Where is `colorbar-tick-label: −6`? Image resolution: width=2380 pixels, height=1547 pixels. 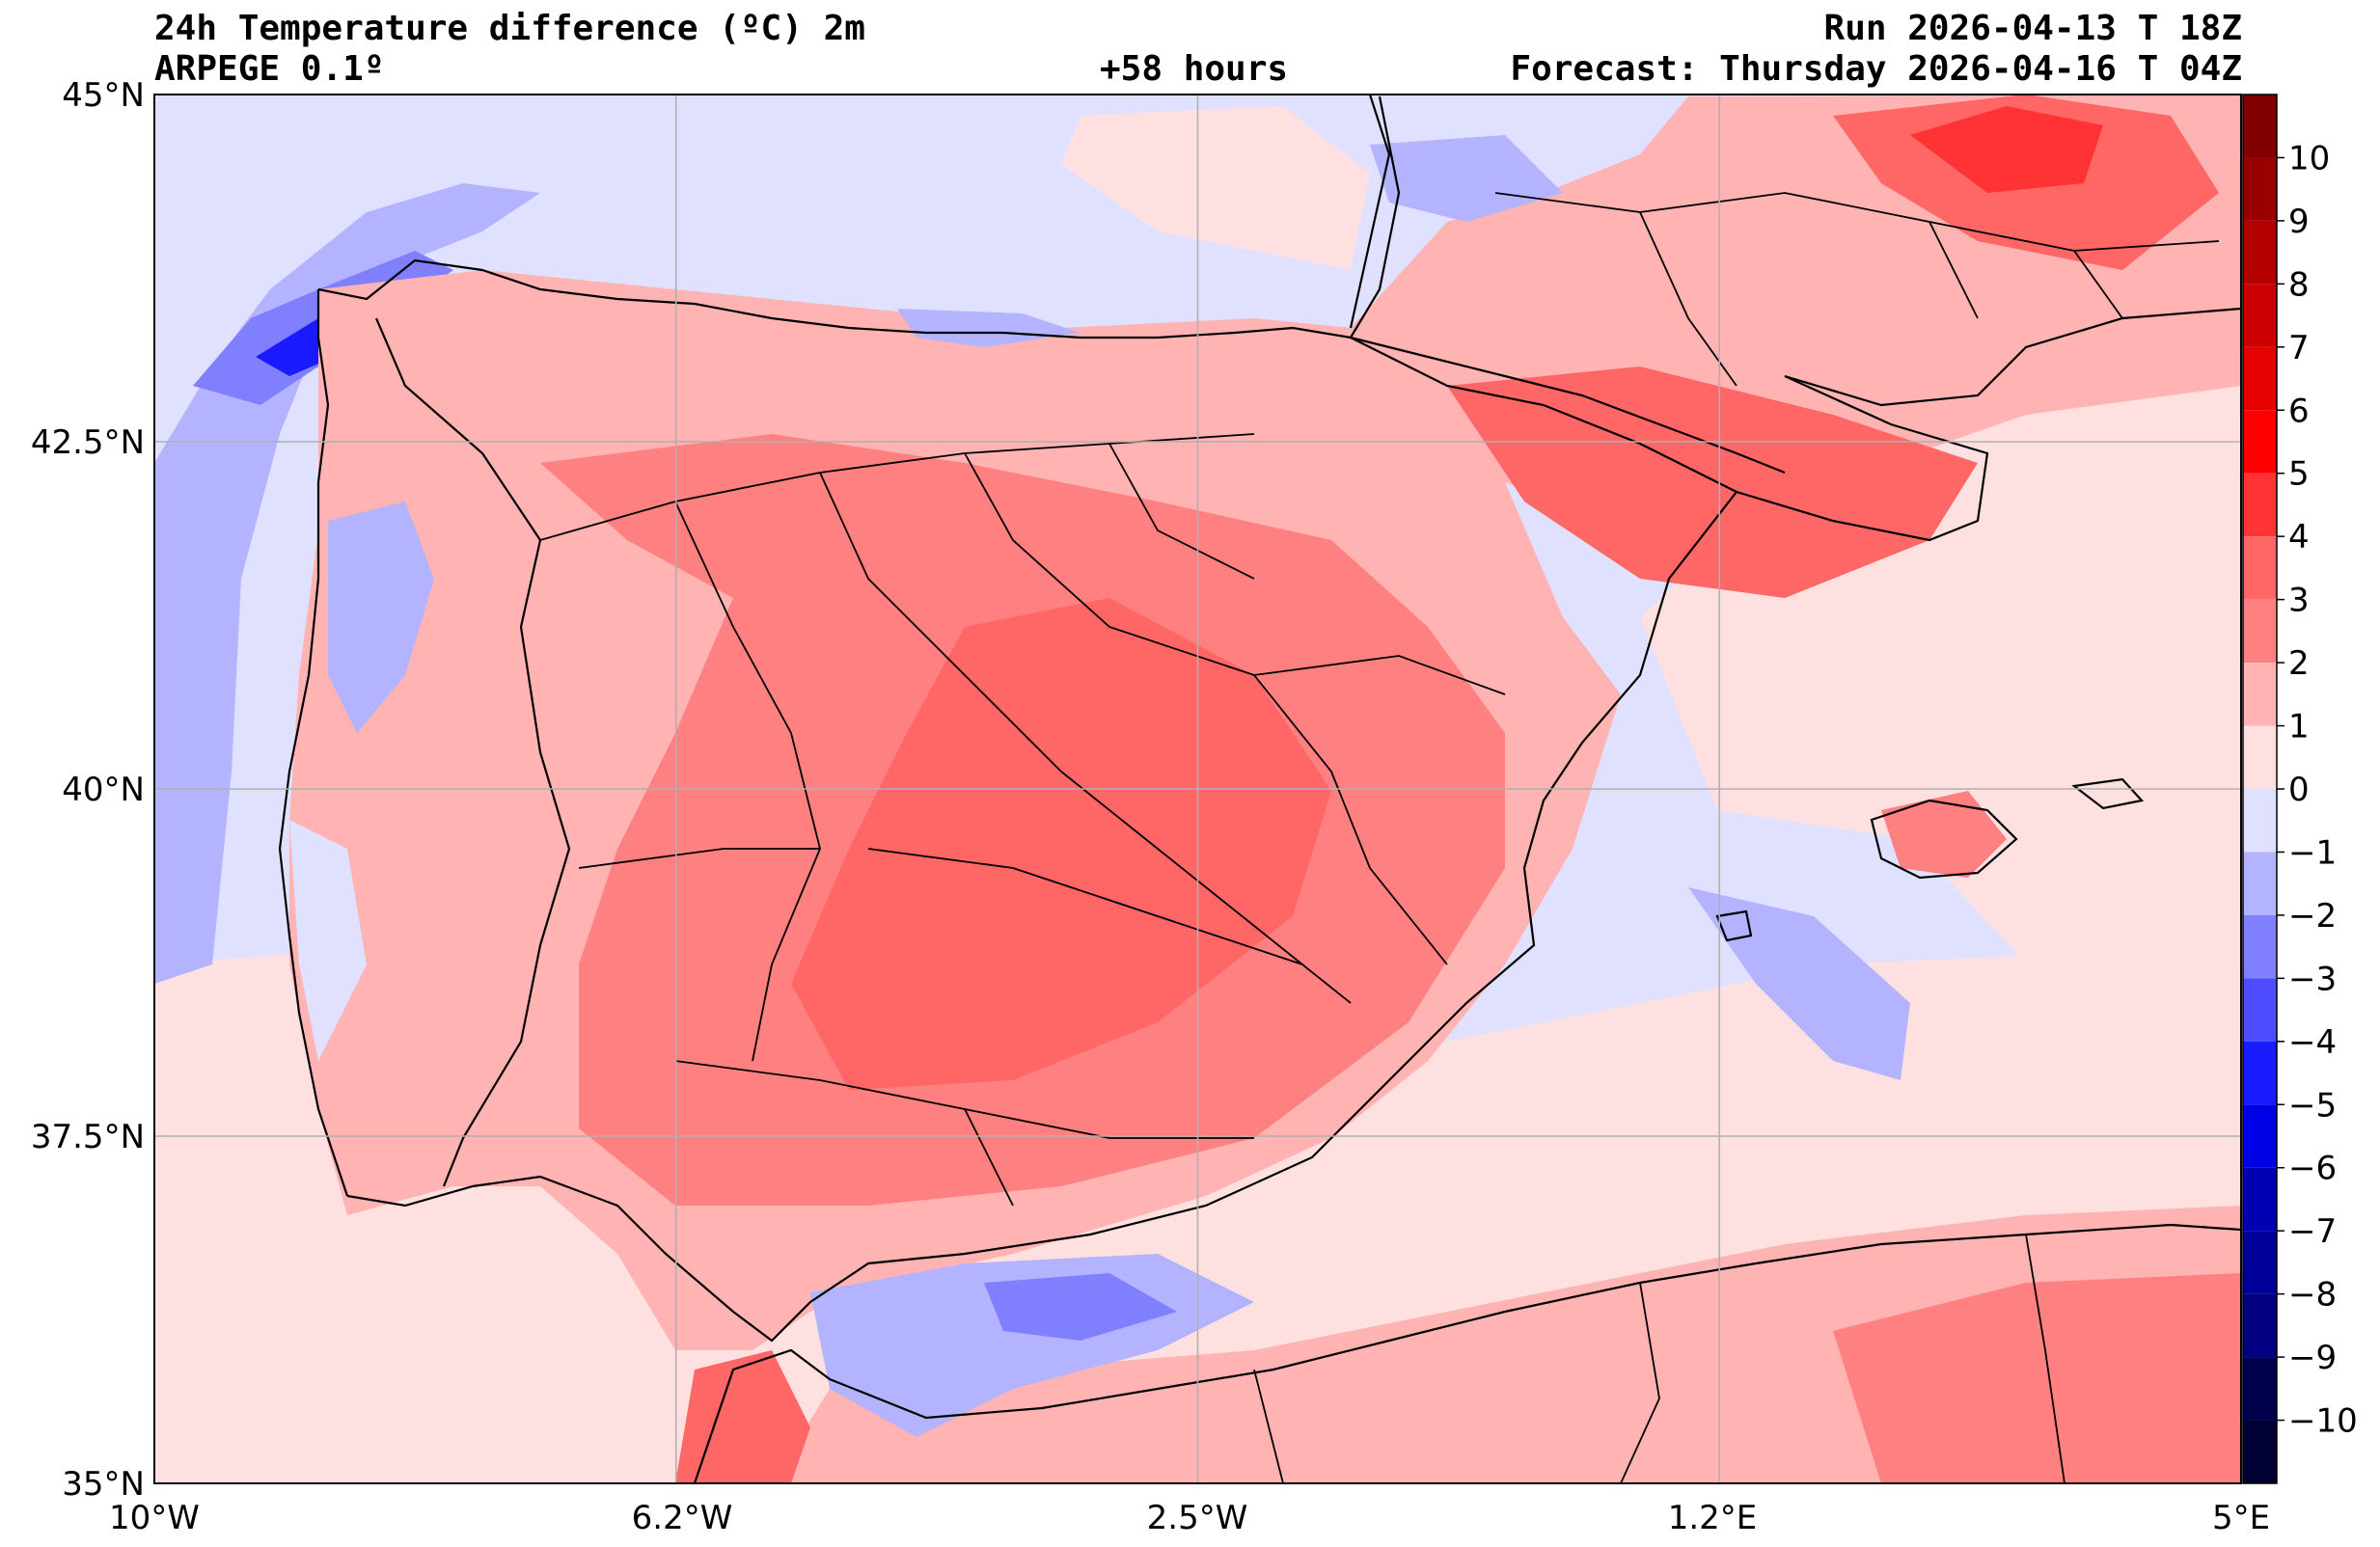 colorbar-tick-label: −6 is located at coordinates (2313, 1169).